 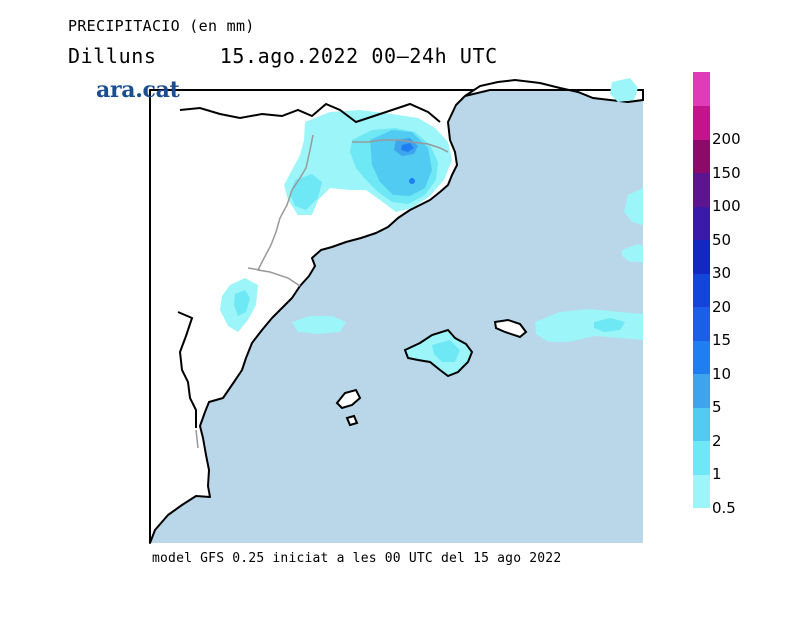 I want to click on precipitation-legend-bar, so click(x=701, y=290).